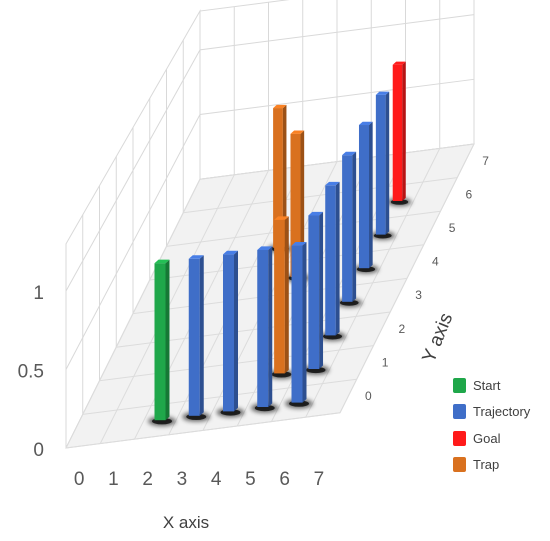 The width and height of the screenshot is (550, 541). Describe the element at coordinates (404, 131) in the screenshot. I see `bar-goal-side` at that location.